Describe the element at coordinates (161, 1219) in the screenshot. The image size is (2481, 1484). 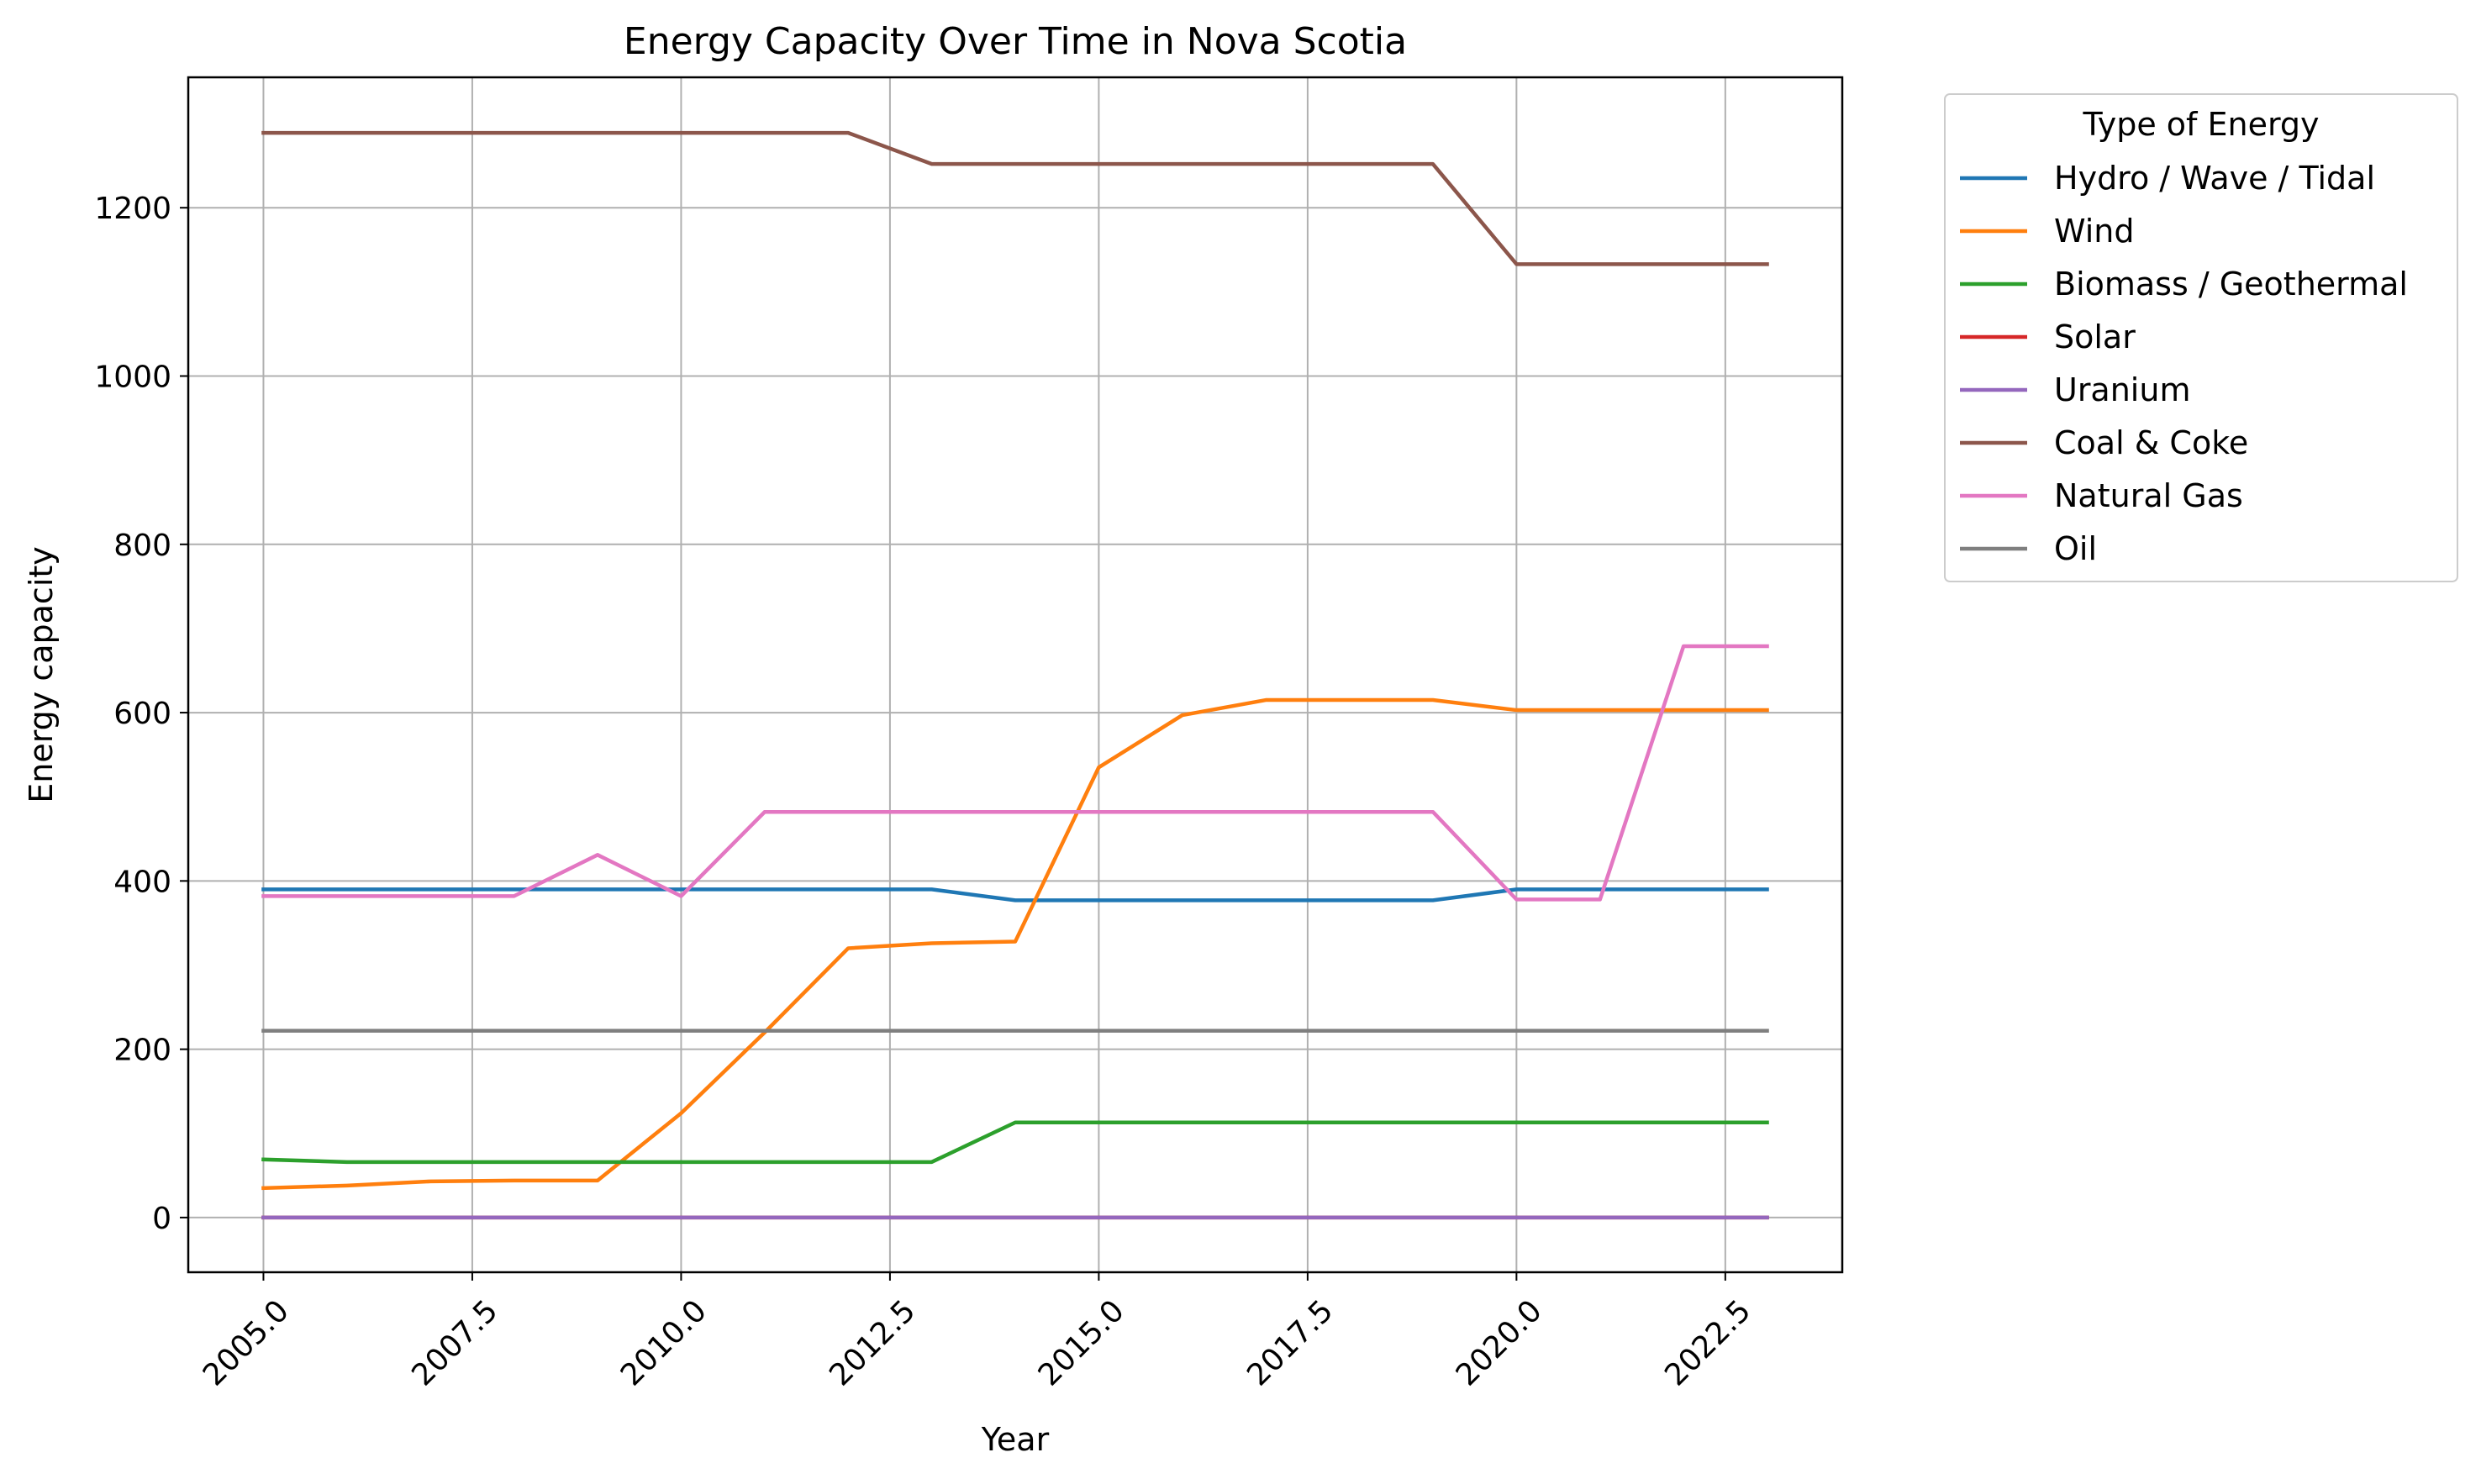
I see `y-tick-label: 0` at that location.